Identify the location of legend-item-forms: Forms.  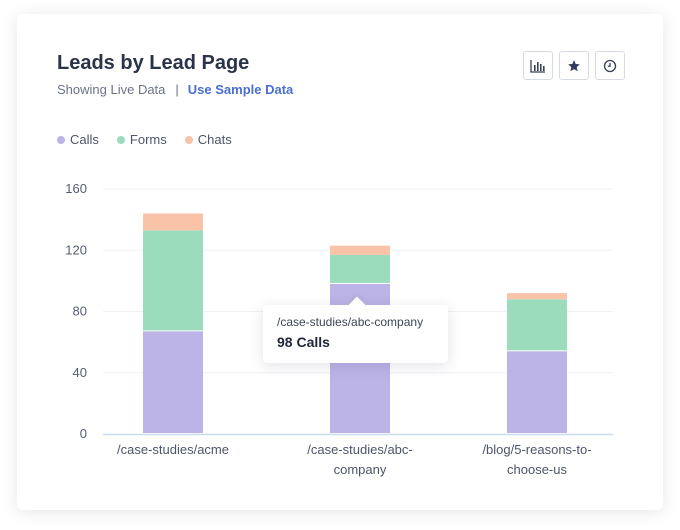
(141, 139).